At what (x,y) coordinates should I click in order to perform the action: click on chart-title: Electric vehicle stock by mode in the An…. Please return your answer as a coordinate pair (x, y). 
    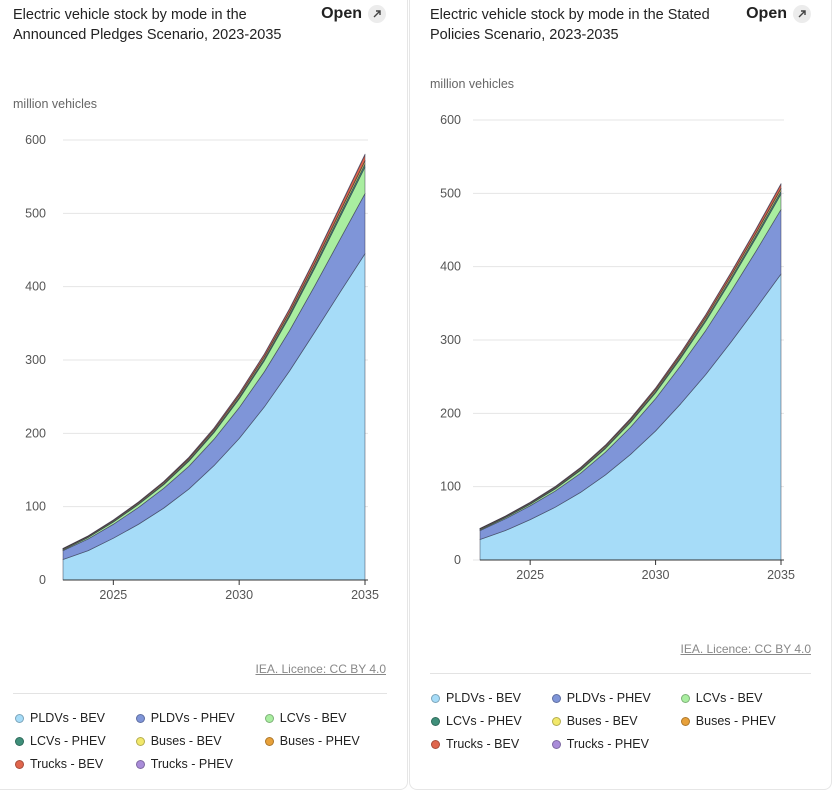
    Looking at the image, I should click on (147, 25).